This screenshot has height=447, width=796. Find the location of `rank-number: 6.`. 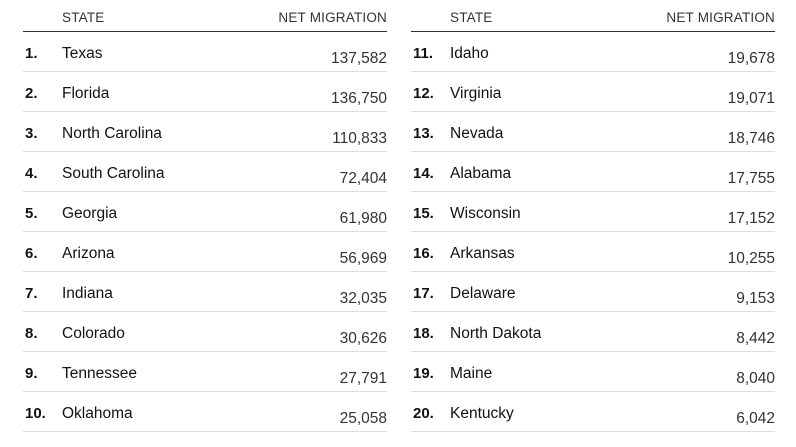

rank-number: 6. is located at coordinates (31, 253).